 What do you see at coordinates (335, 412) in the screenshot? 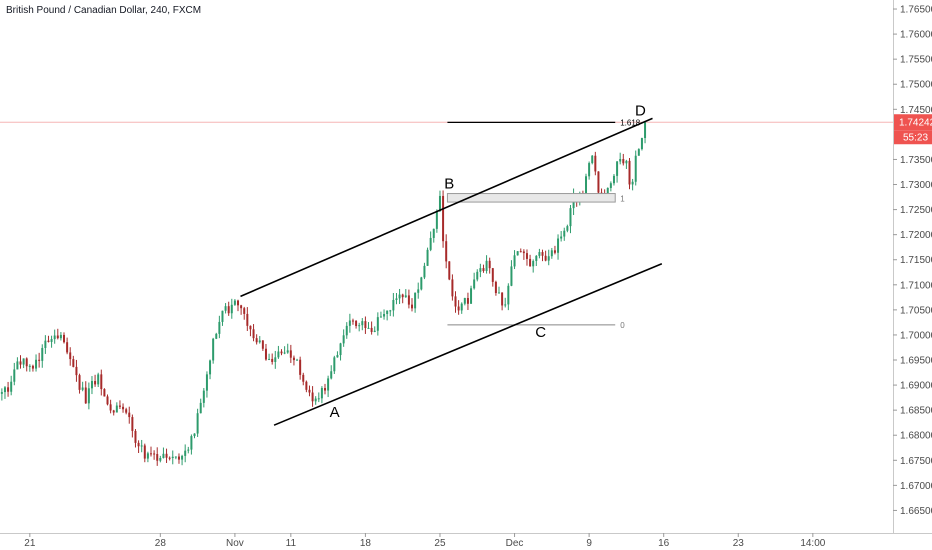
I see `point-label-a: A` at bounding box center [335, 412].